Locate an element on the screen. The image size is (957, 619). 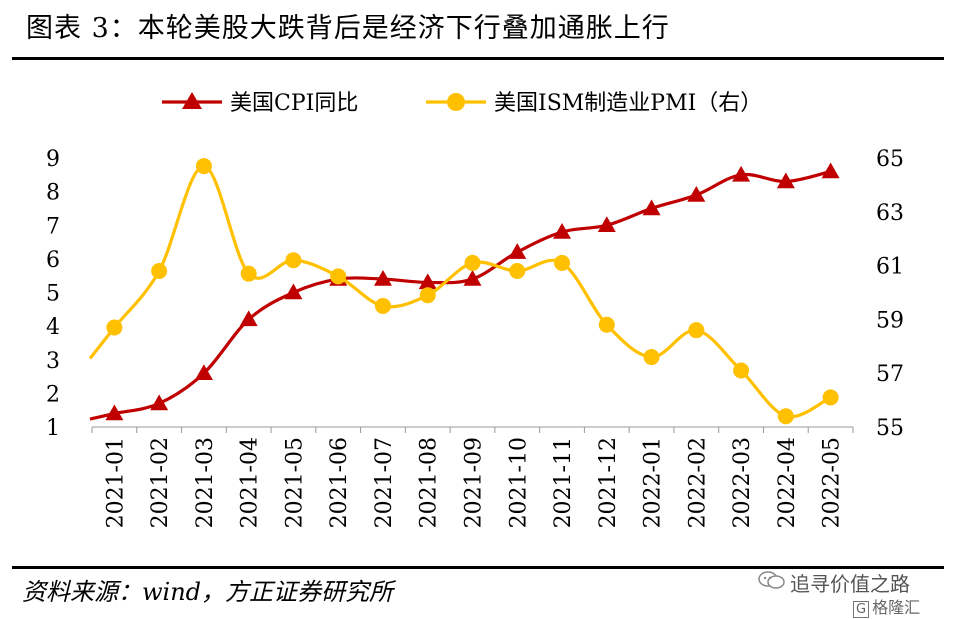
watermark: 追寻价值之路 G 格隆汇 is located at coordinates (853, 593).